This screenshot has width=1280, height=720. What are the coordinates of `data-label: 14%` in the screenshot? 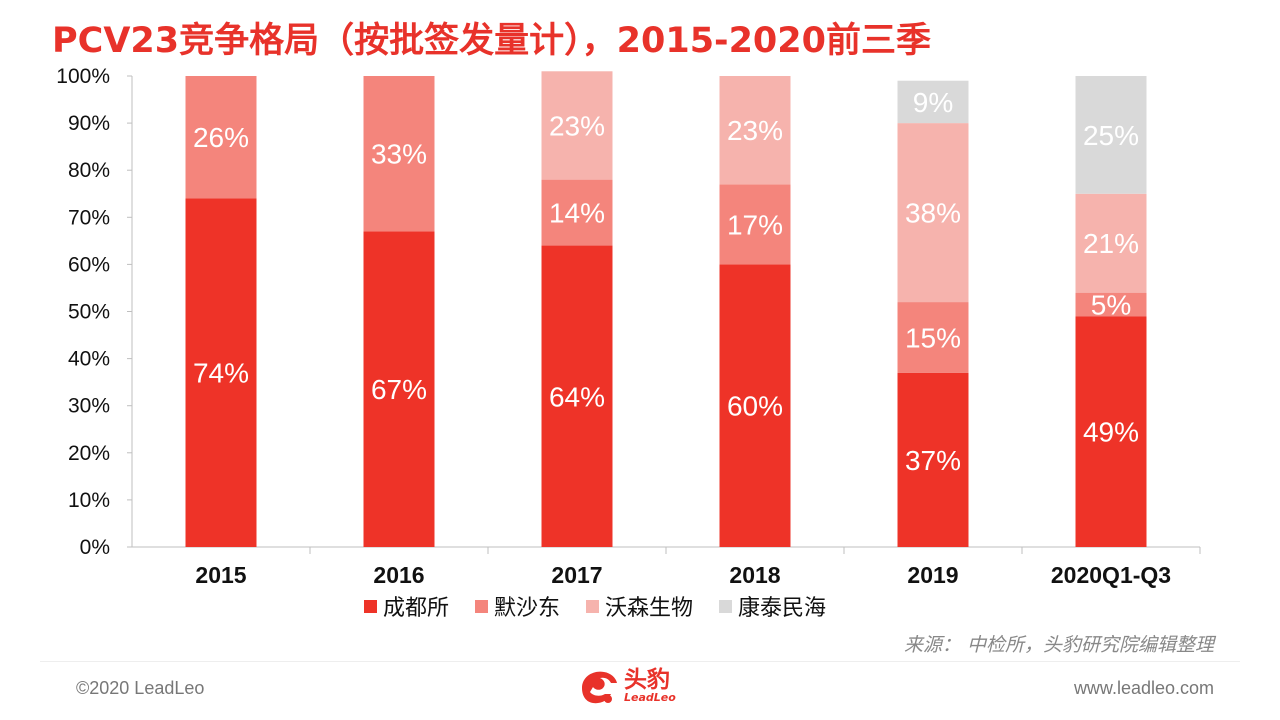 It's located at (577, 213).